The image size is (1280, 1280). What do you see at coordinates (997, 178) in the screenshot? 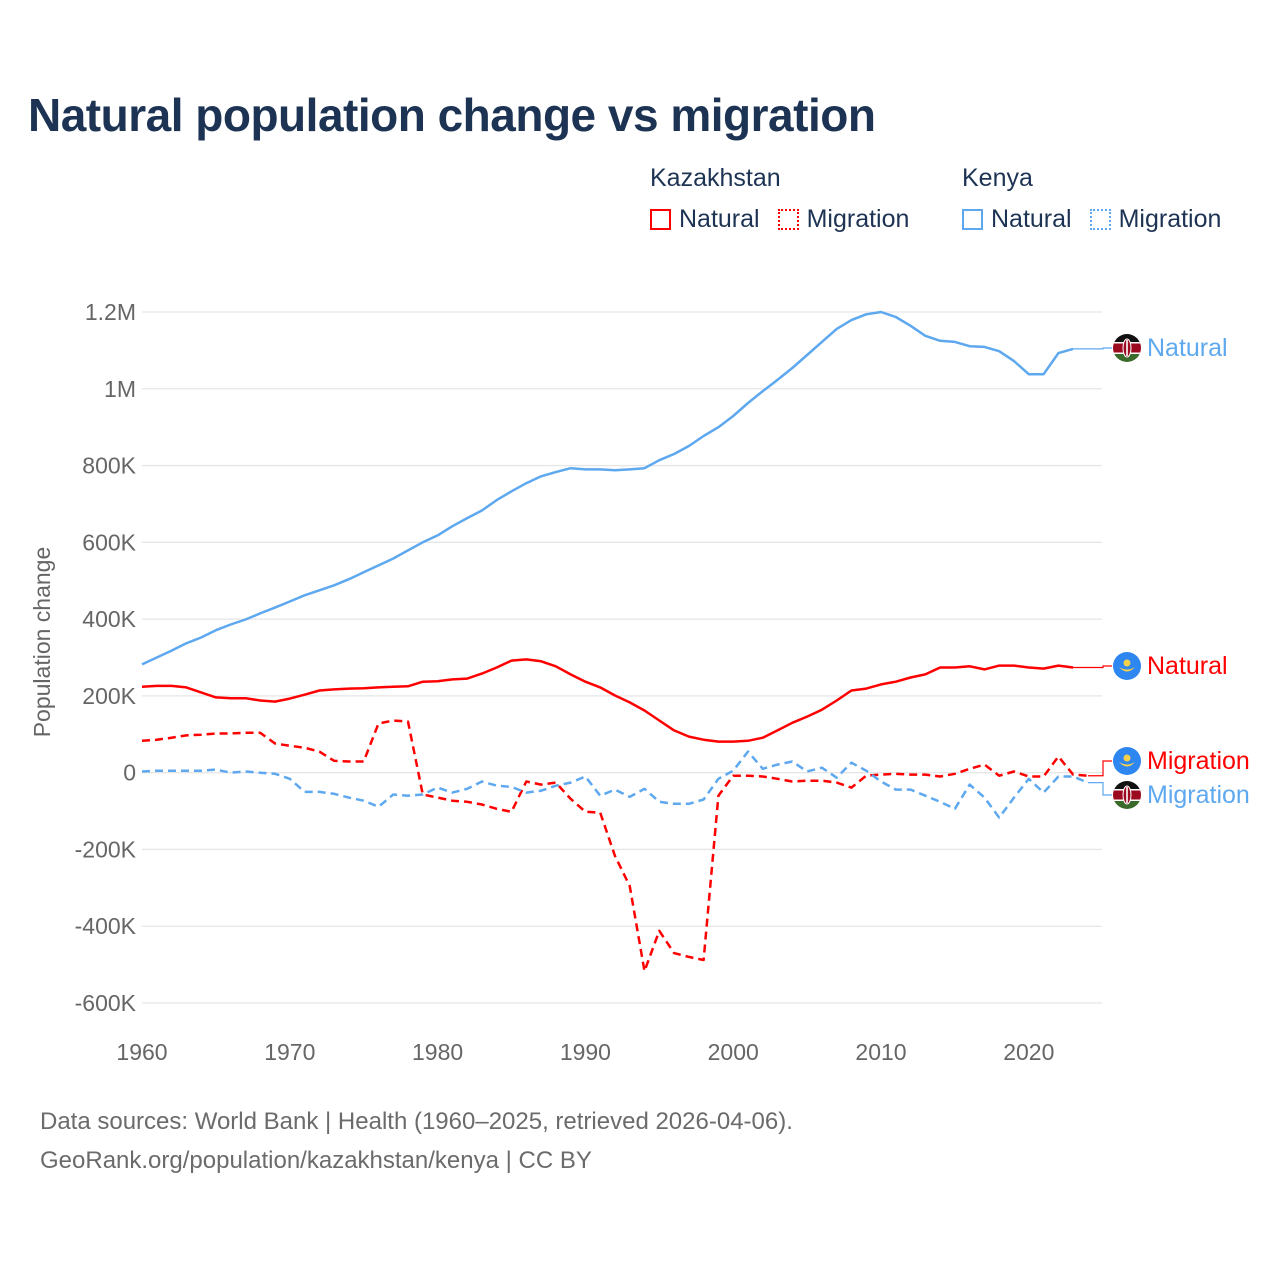
I see `legend-group-kenya: Kenya` at bounding box center [997, 178].